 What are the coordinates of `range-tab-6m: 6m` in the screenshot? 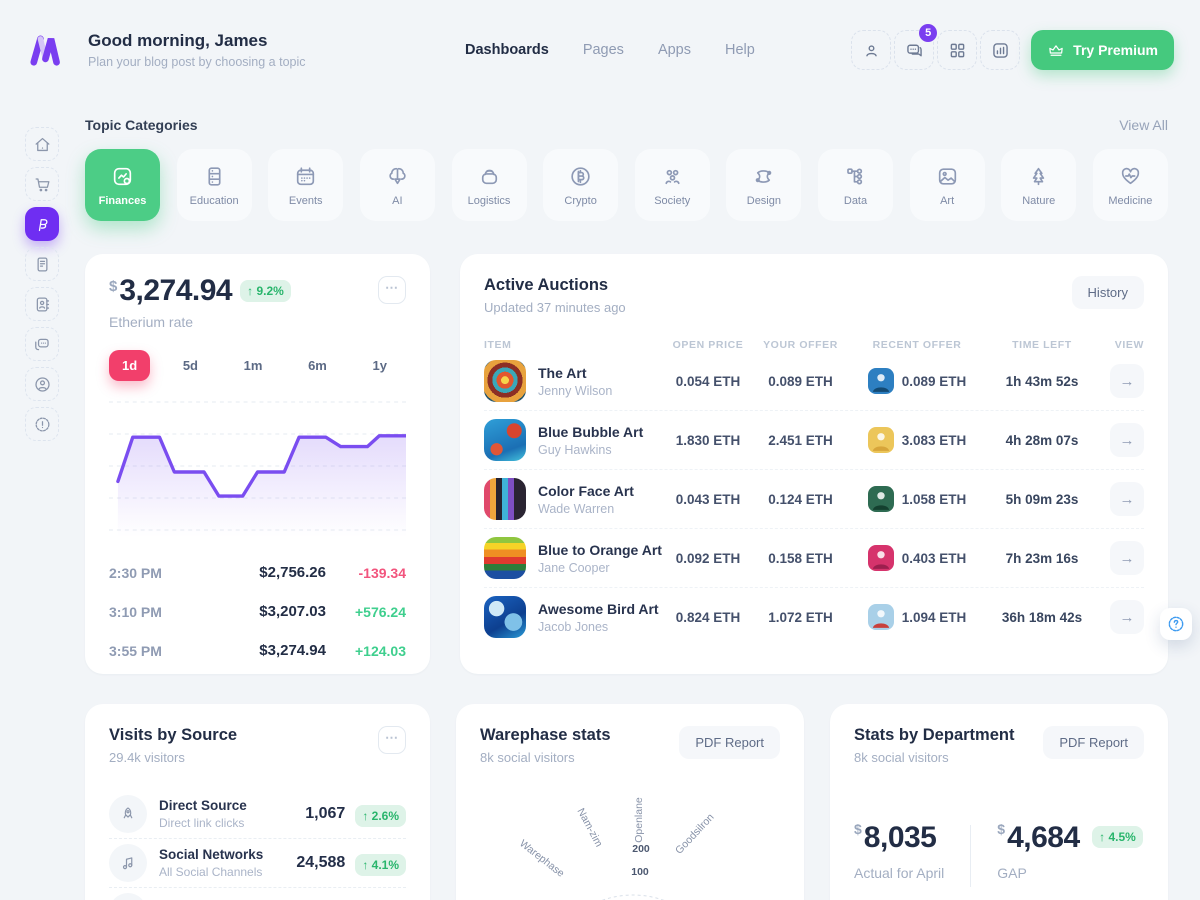 It's located at (317, 365).